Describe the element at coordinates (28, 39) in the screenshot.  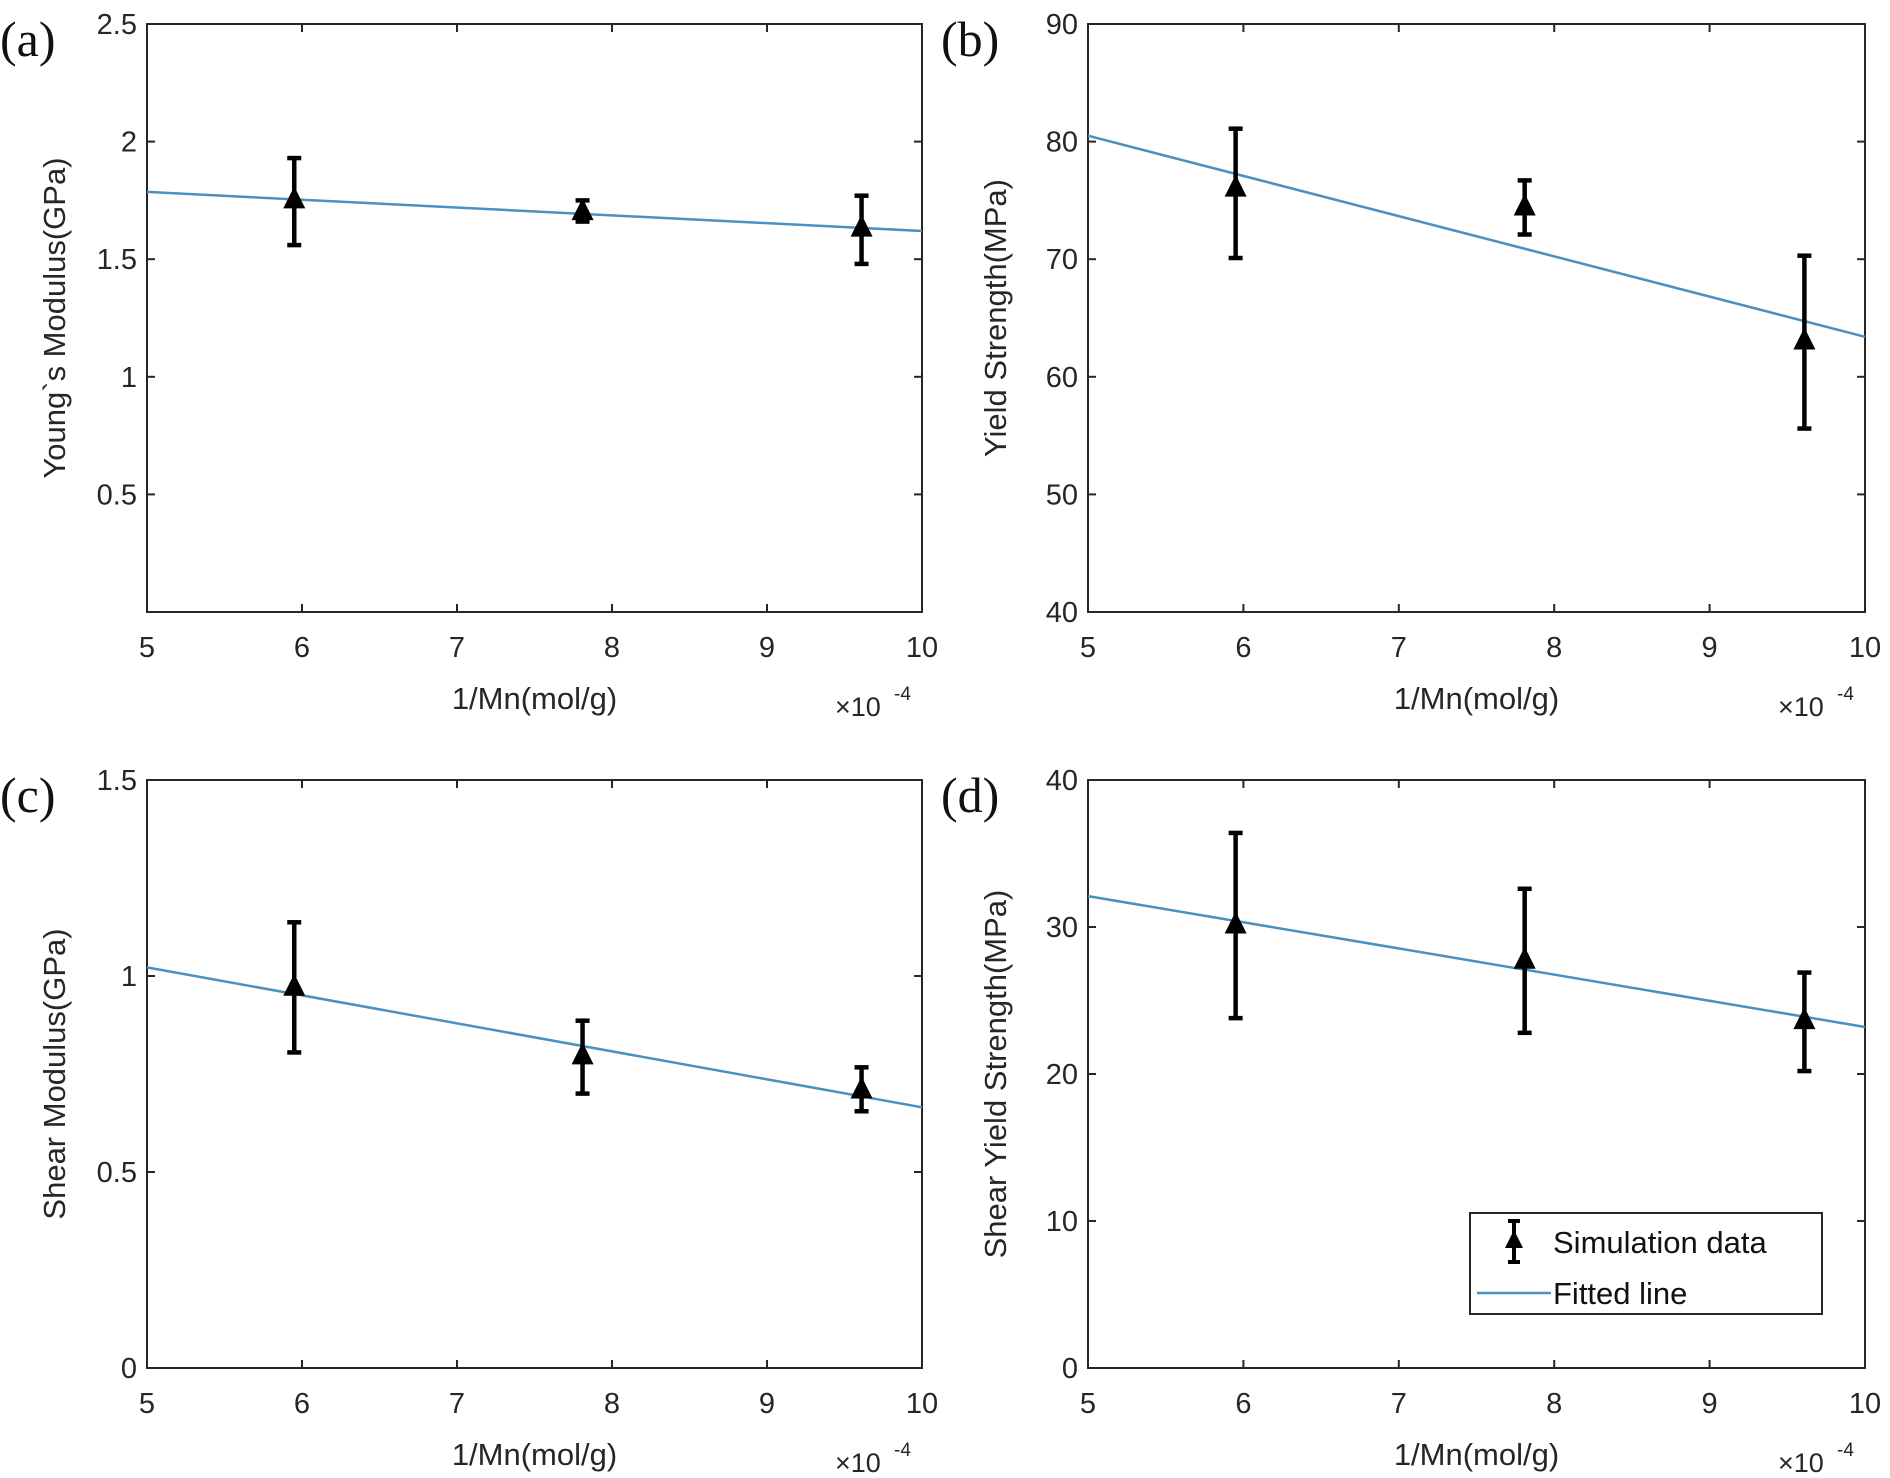
I see `panel-label: (a)` at that location.